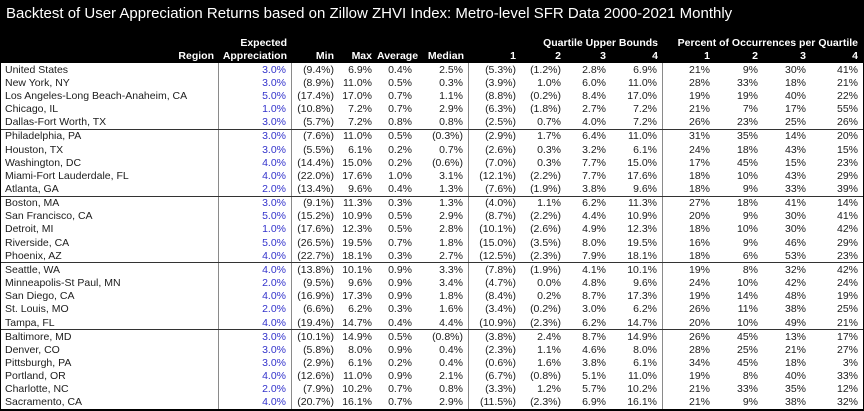  What do you see at coordinates (637, 256) in the screenshot?
I see `quartile-bound-4-cell: 18.1%` at bounding box center [637, 256].